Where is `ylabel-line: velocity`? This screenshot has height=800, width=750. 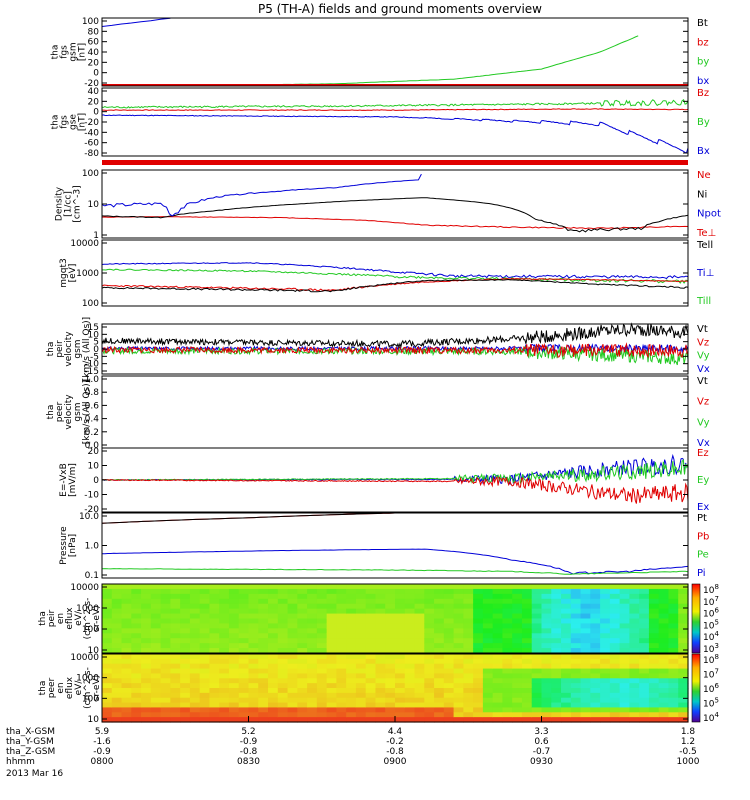
ylabel-line: velocity is located at coordinates (69, 412).